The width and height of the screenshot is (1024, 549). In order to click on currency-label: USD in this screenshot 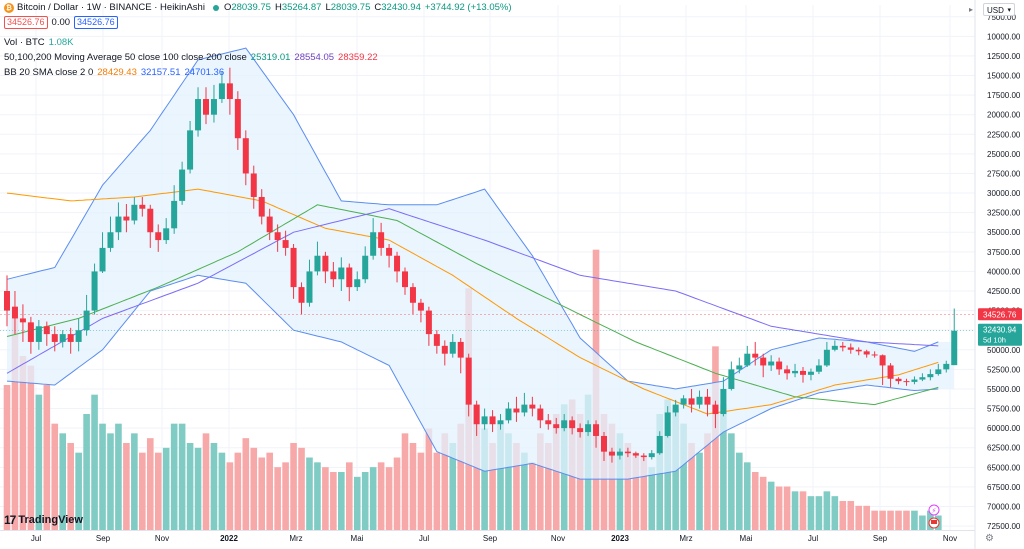, I will do `click(995, 10)`.